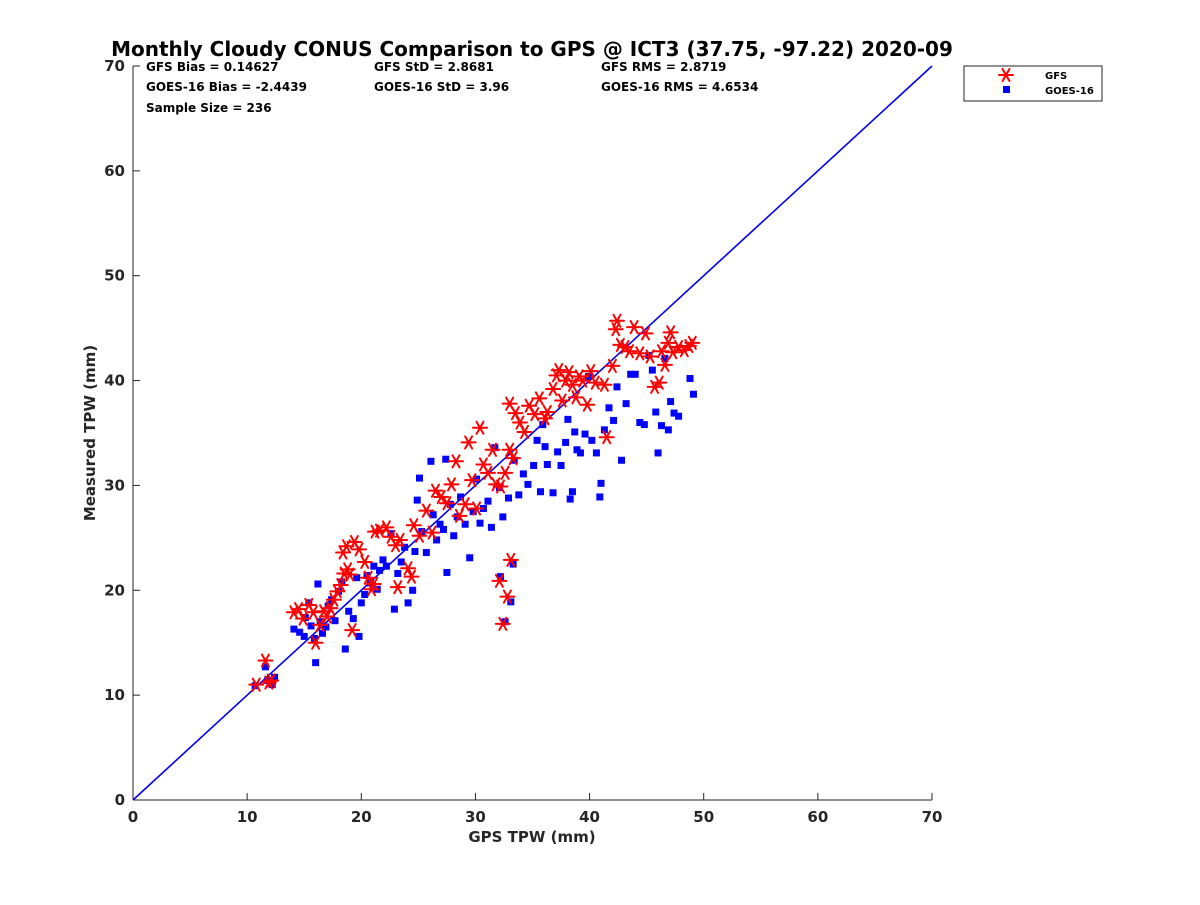  I want to click on gfs-bias-stat: GFS Bias = 0.14627, so click(212, 67).